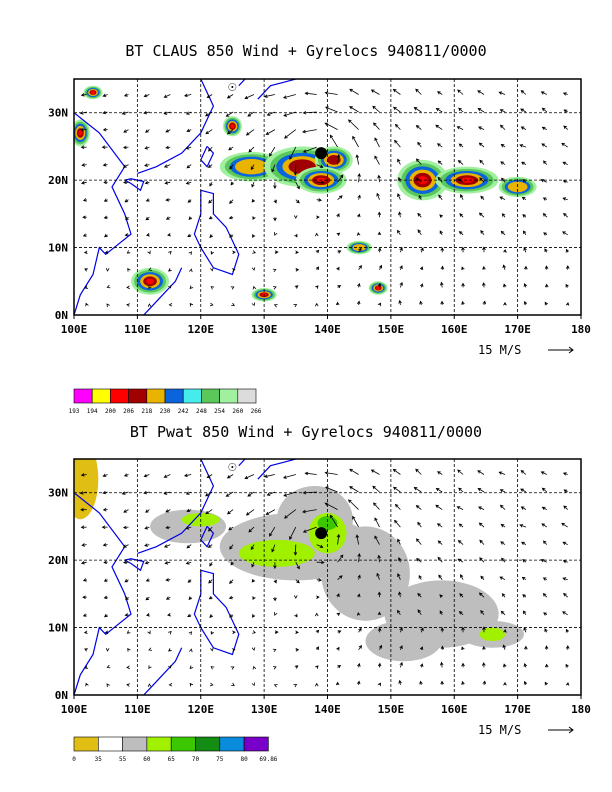 Image resolution: width=612 pixels, height=792 pixels. Describe the element at coordinates (237, 411) in the screenshot. I see `colorbar-label: 260` at that location.